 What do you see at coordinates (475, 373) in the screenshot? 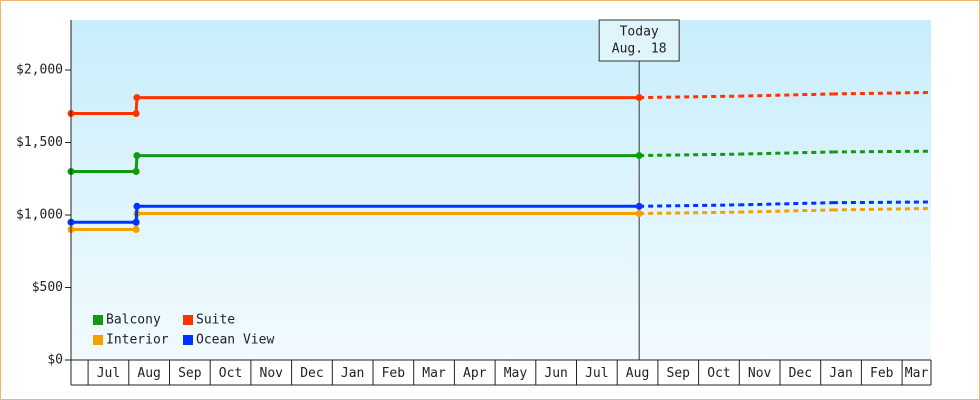
I see `x-tick-label: Apr` at bounding box center [475, 373].